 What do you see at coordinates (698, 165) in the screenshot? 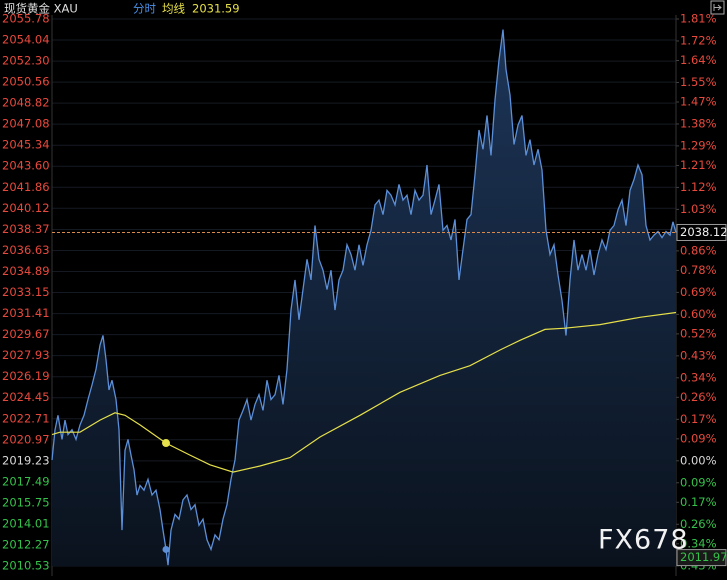
I see `y2-tick-label: 1.21%` at bounding box center [698, 165].